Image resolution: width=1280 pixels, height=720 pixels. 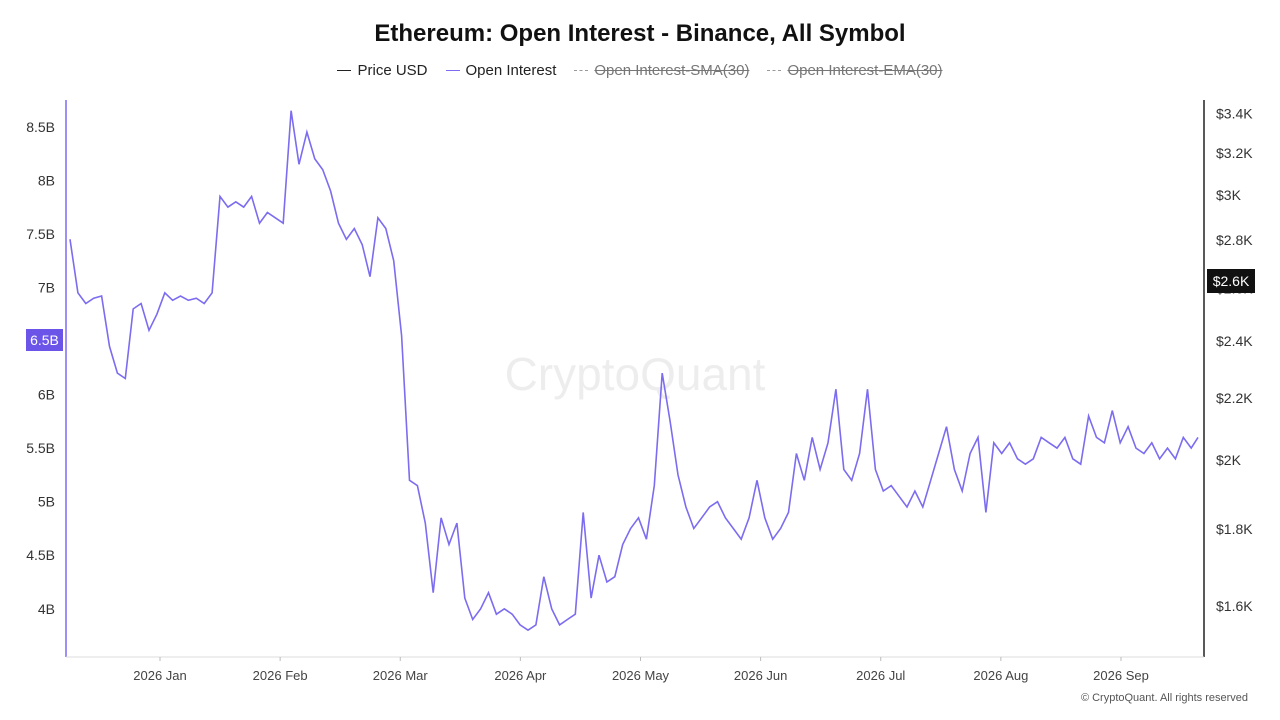 I want to click on legend-label-price: Price USD, so click(x=392, y=70).